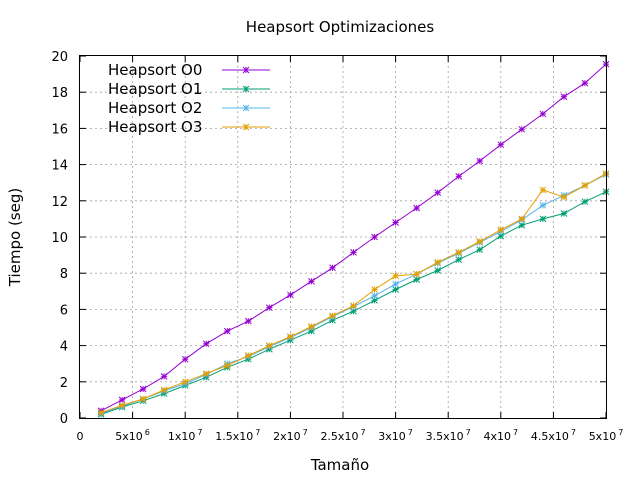 This screenshot has height=485, width=640. Describe the element at coordinates (237, 435) in the screenshot. I see `x-tick-label: 1.5x10 7` at that location.